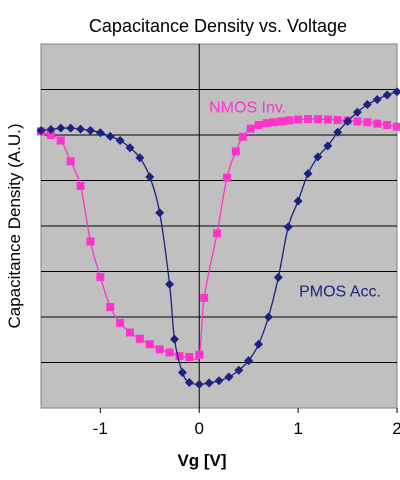  What do you see at coordinates (201, 460) in the screenshot?
I see `x-axis-label: Vg [V]` at bounding box center [201, 460].